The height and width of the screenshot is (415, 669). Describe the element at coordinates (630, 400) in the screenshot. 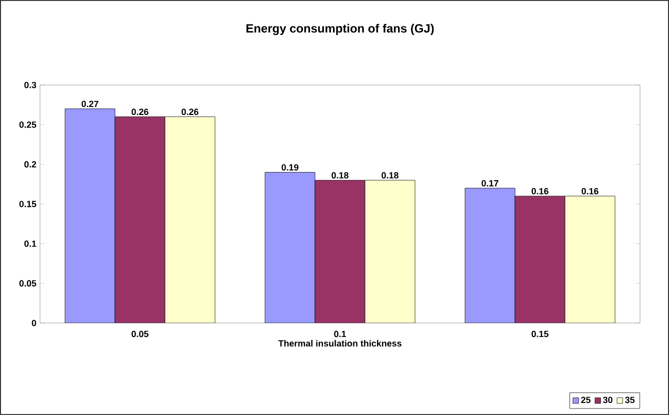

I see `legend-label: 35` at that location.